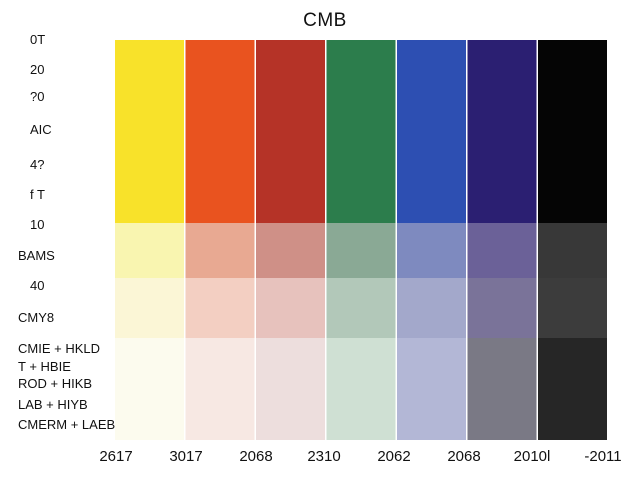 This screenshot has height=480, width=640. Describe the element at coordinates (36, 317) in the screenshot. I see `row-label: CMY8` at that location.